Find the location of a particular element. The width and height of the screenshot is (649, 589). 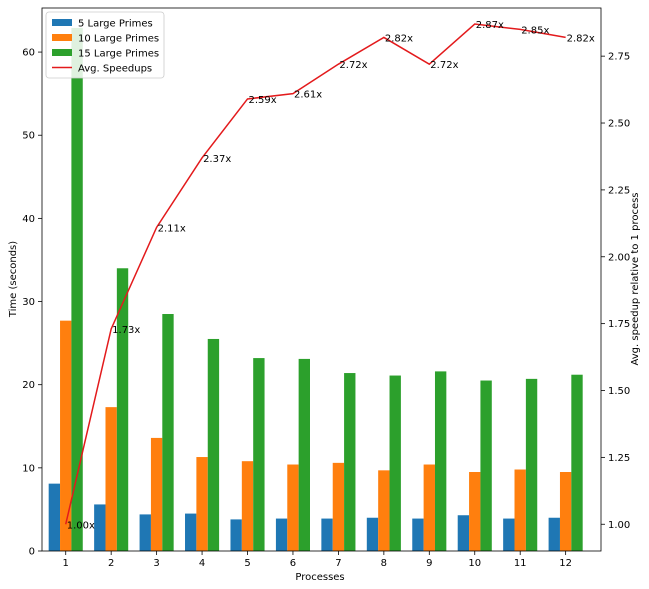

y2-tick-label: 2.50 is located at coordinates (619, 124).